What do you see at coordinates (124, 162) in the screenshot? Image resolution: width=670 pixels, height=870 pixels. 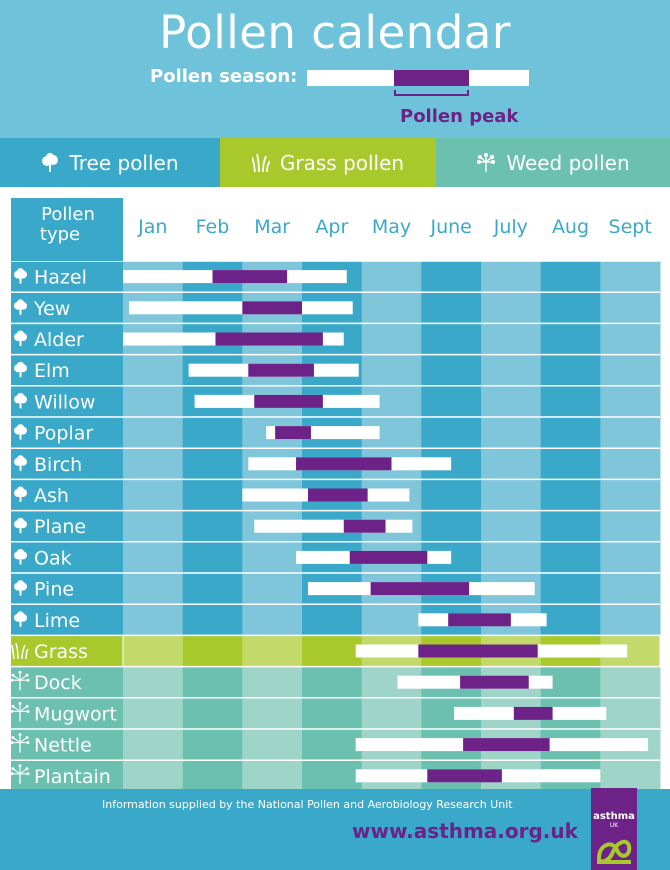 I see `tab-tree-label: Tree pollen` at bounding box center [124, 162].